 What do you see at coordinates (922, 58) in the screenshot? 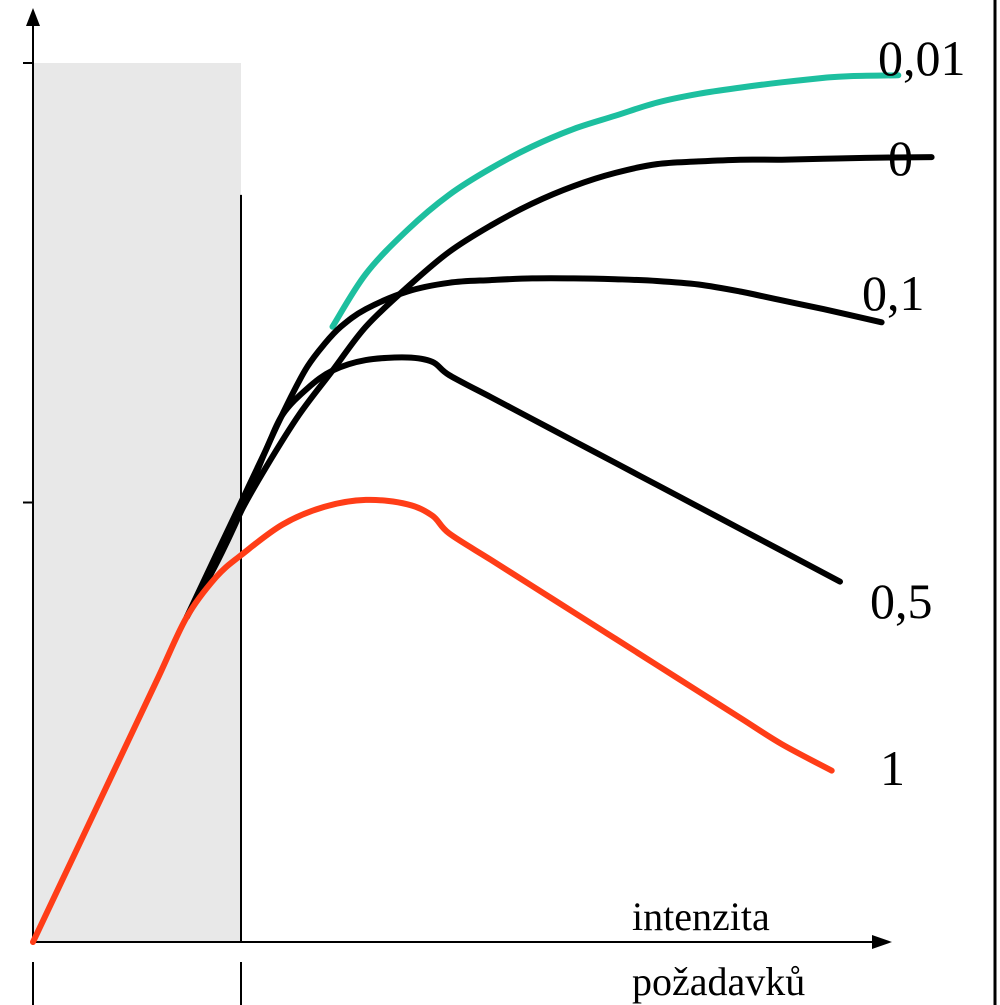
I see `series-label-0: 0,01` at bounding box center [922, 58].